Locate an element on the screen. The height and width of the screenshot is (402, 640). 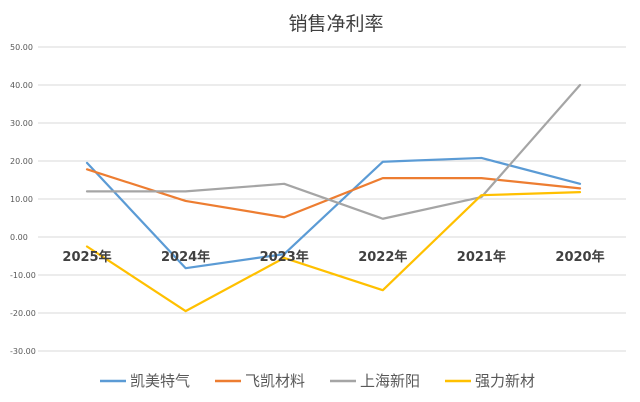
y-tick-label: -30.00 is located at coordinates (23, 351).